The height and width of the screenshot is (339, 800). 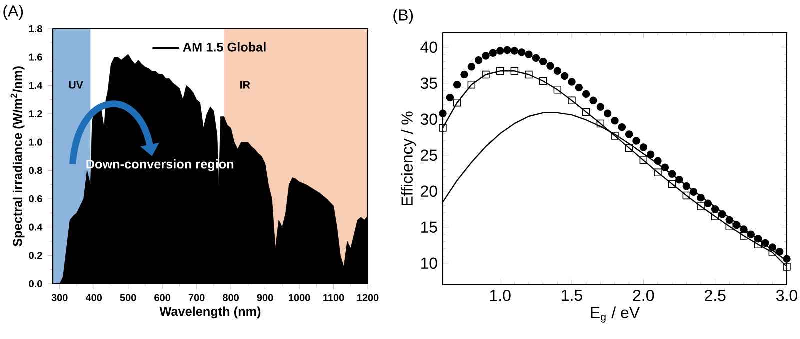 I want to click on y-tick-label: 25, so click(x=429, y=156).